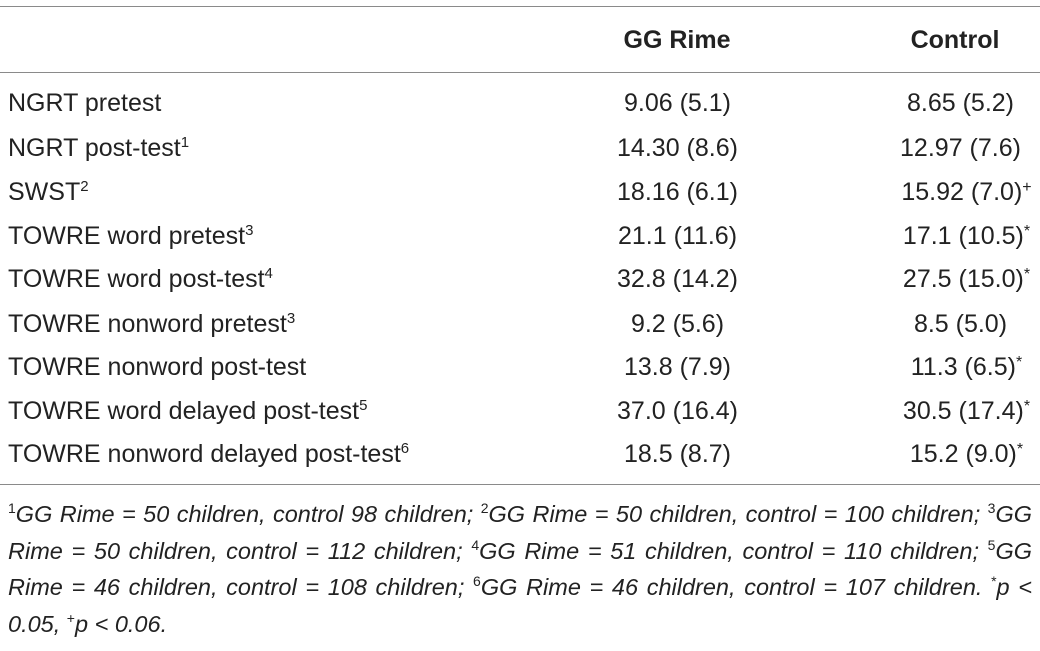 This screenshot has width=1040, height=651. I want to click on control-cell: 11.3 (6.5)*, so click(941, 367).